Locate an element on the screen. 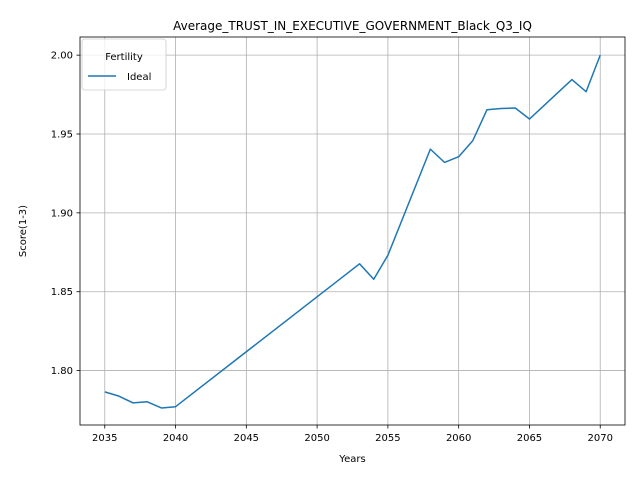 The image size is (640, 484). legend-entry-ideal: Ideal is located at coordinates (139, 77).